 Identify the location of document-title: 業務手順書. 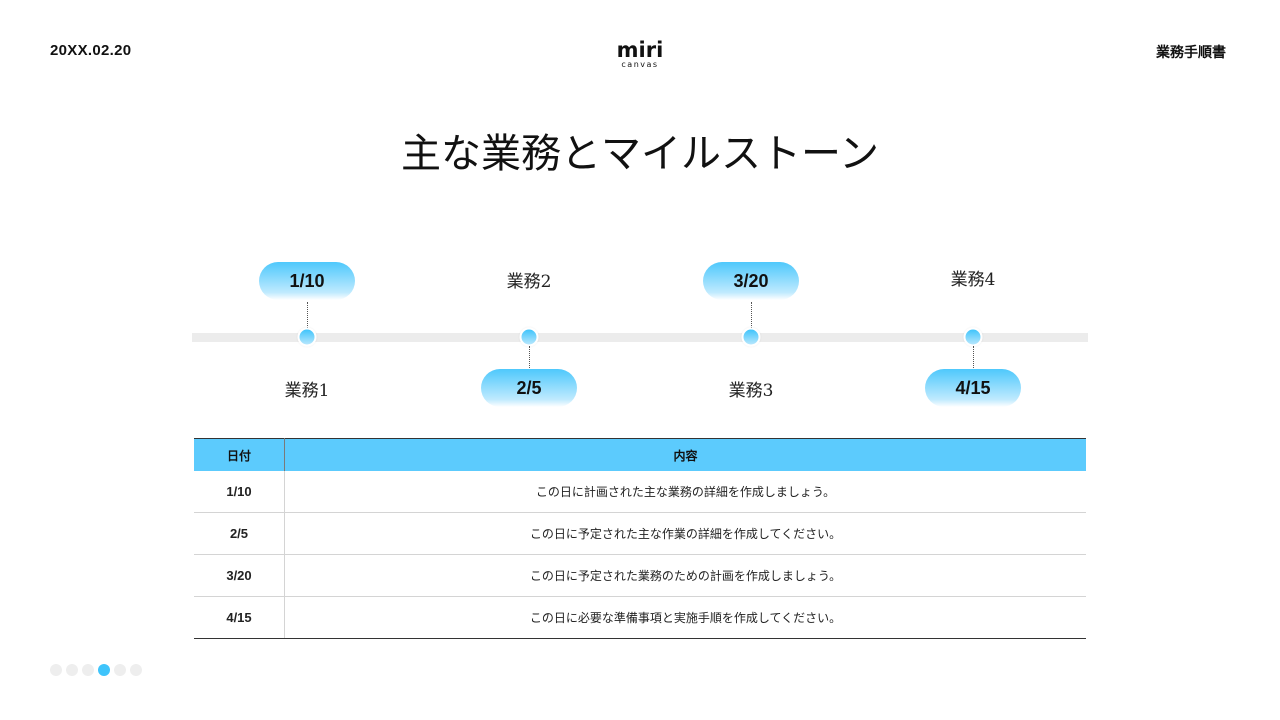
(1191, 53).